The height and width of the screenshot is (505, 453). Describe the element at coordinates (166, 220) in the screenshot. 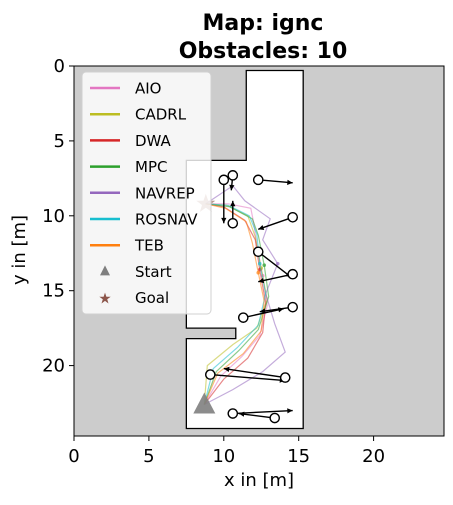

I see `legend-label-rosnav: ROSNAV` at that location.